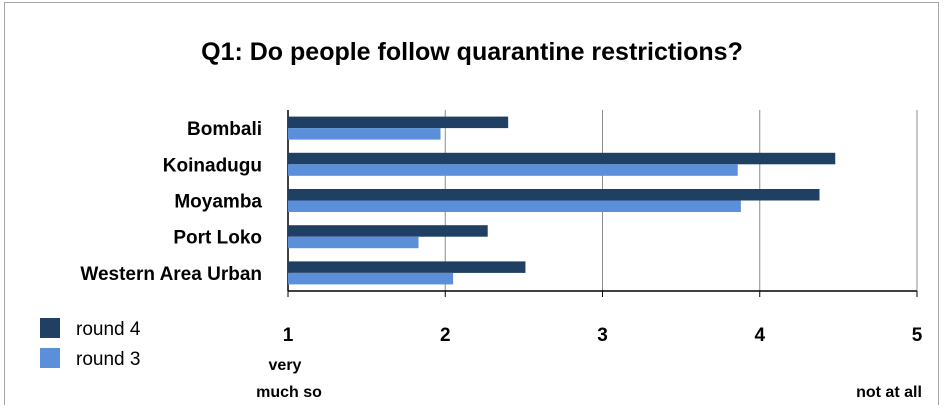 The width and height of the screenshot is (944, 406). What do you see at coordinates (224, 129) in the screenshot?
I see `category-label: Bombali` at bounding box center [224, 129].